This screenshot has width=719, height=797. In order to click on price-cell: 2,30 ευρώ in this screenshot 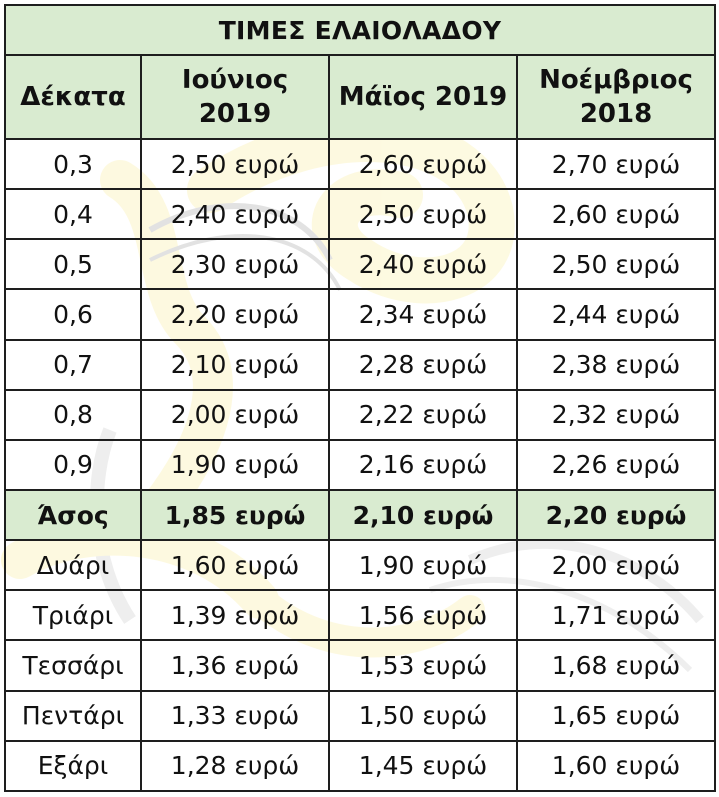, I will do `click(235, 264)`.